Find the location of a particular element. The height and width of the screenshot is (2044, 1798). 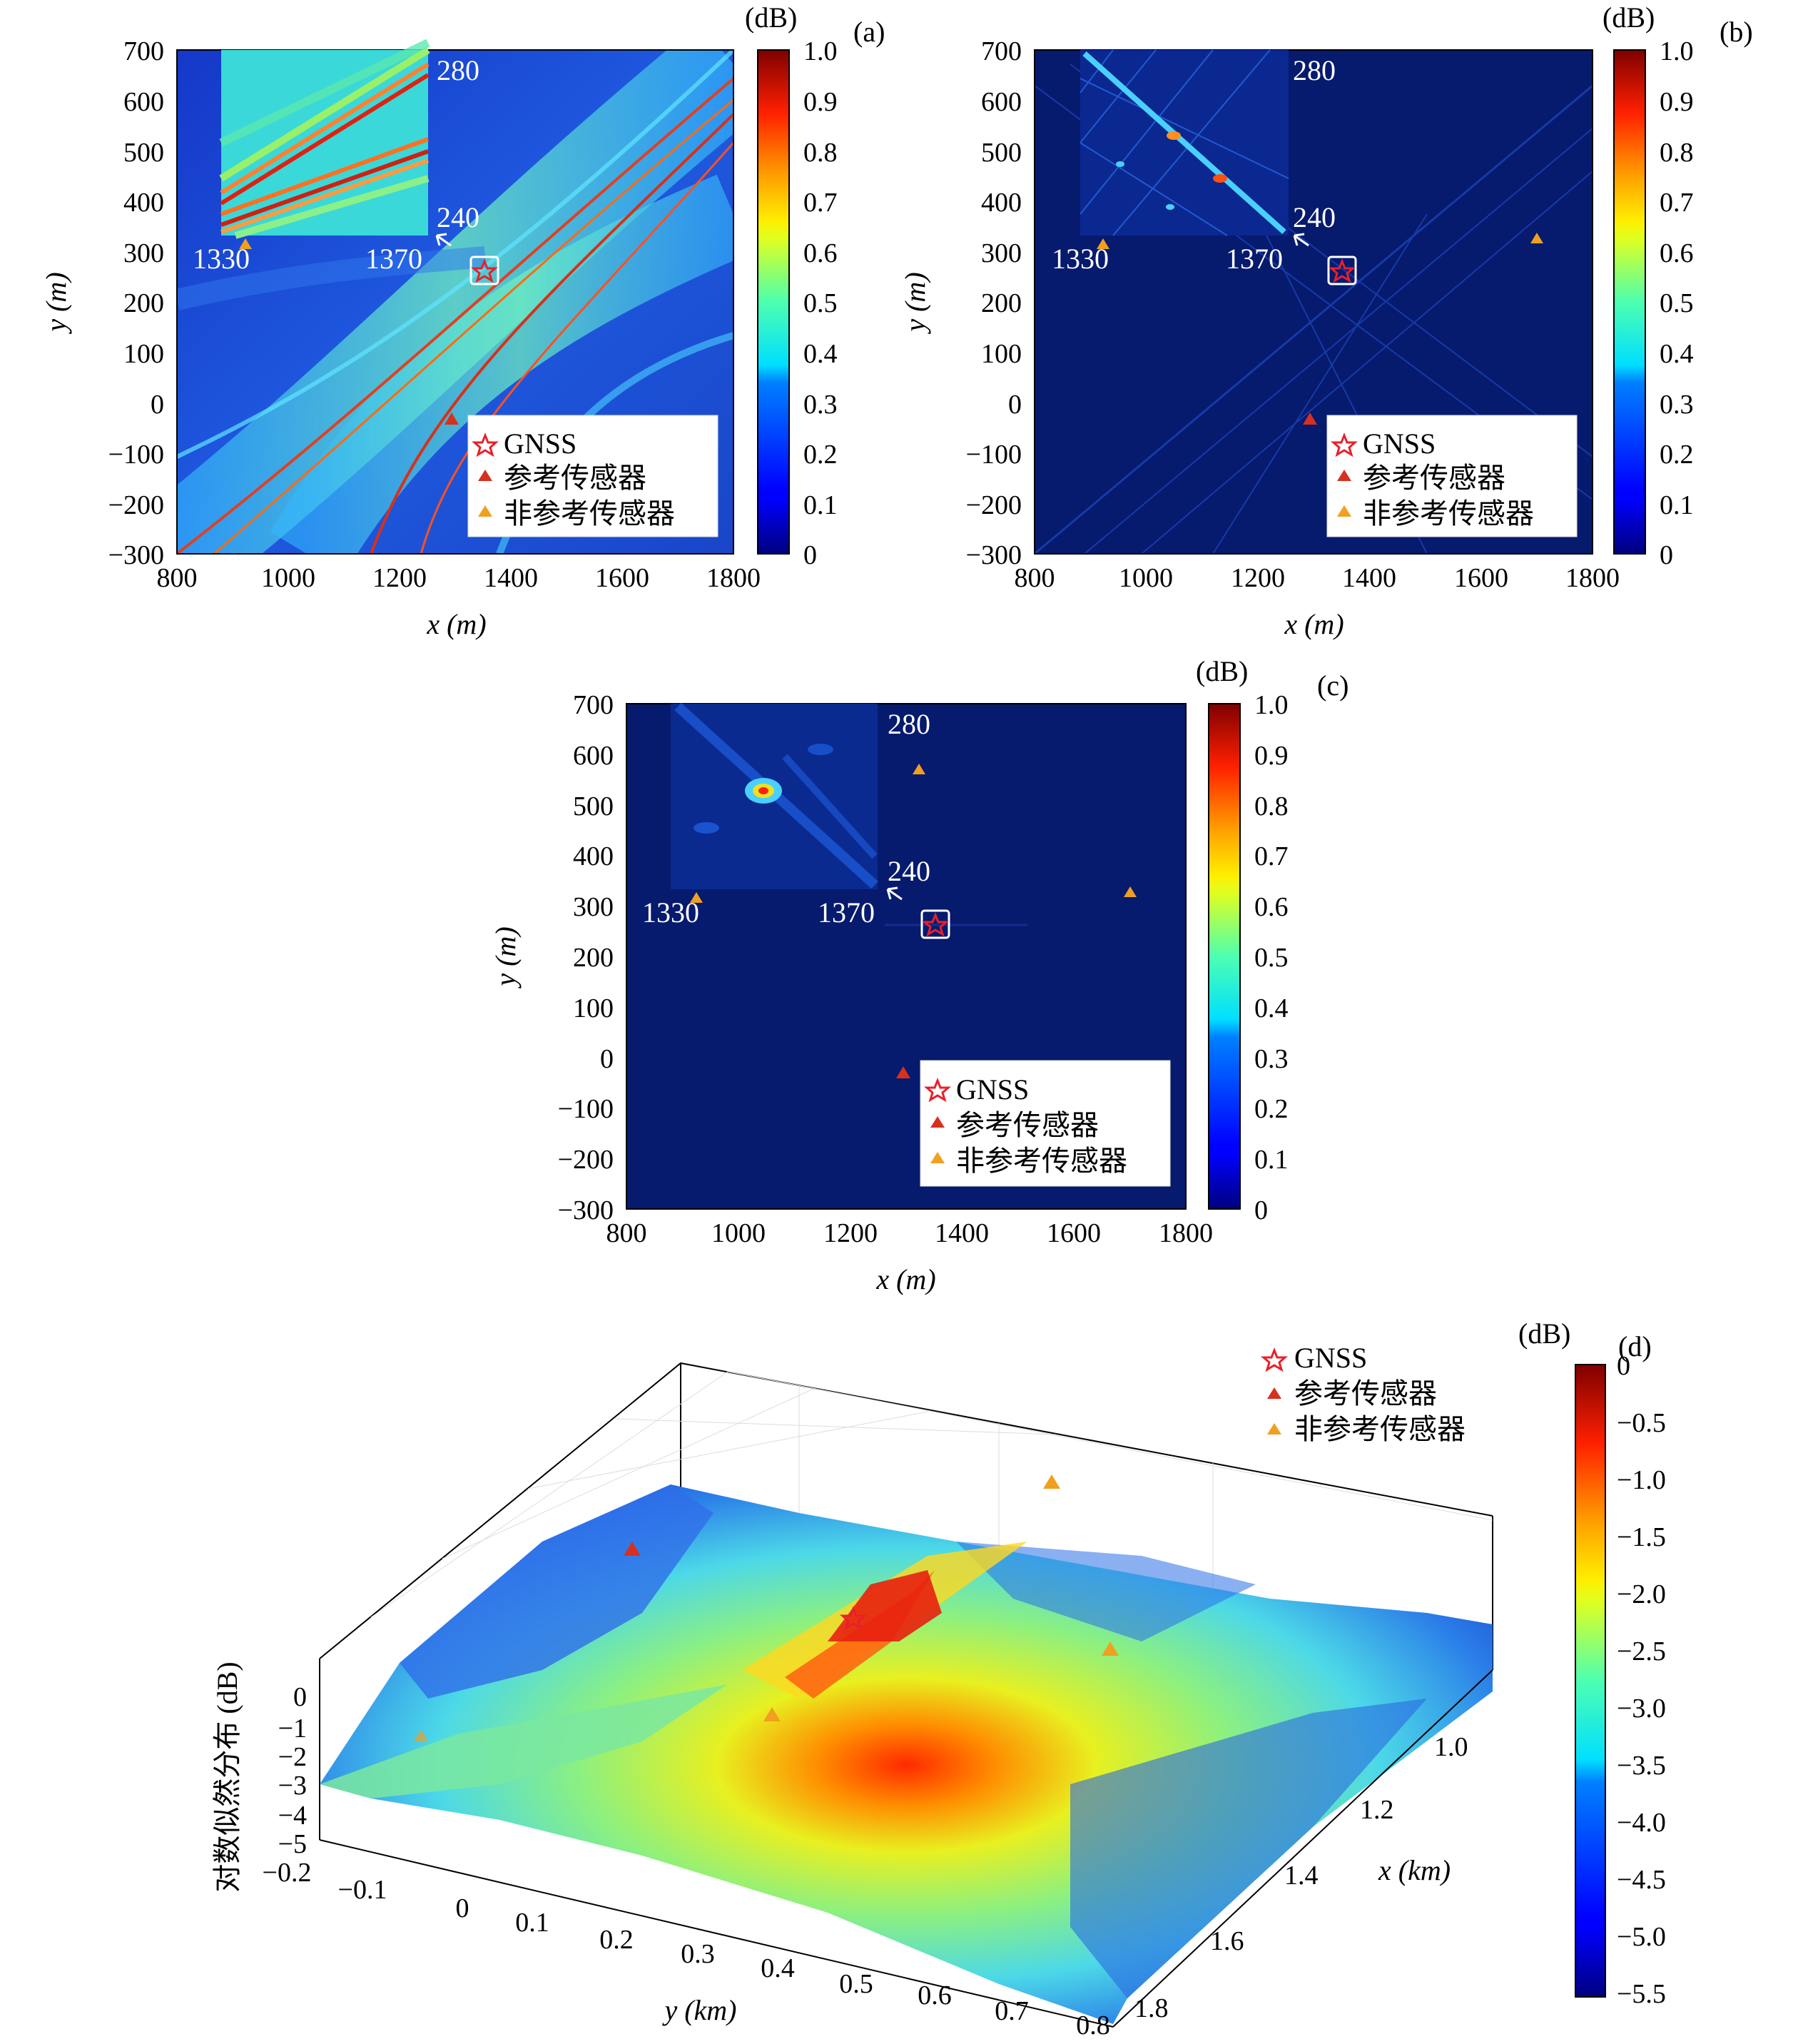

reference-sensor-c is located at coordinates (903, 1072).